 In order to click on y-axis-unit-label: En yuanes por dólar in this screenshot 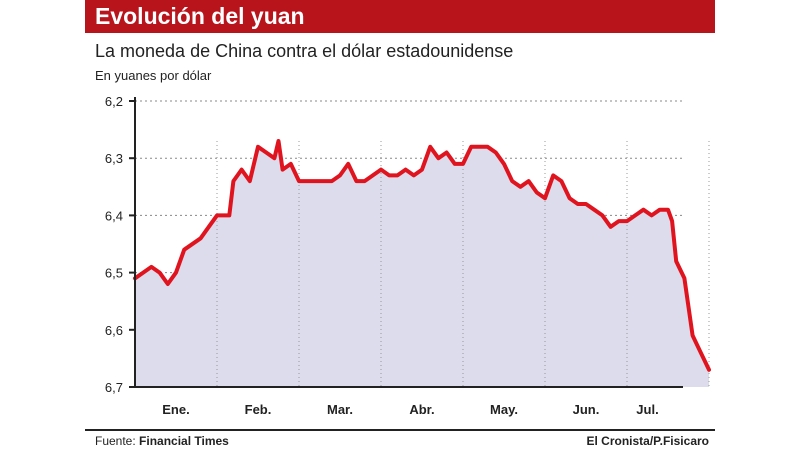, I will do `click(153, 75)`.